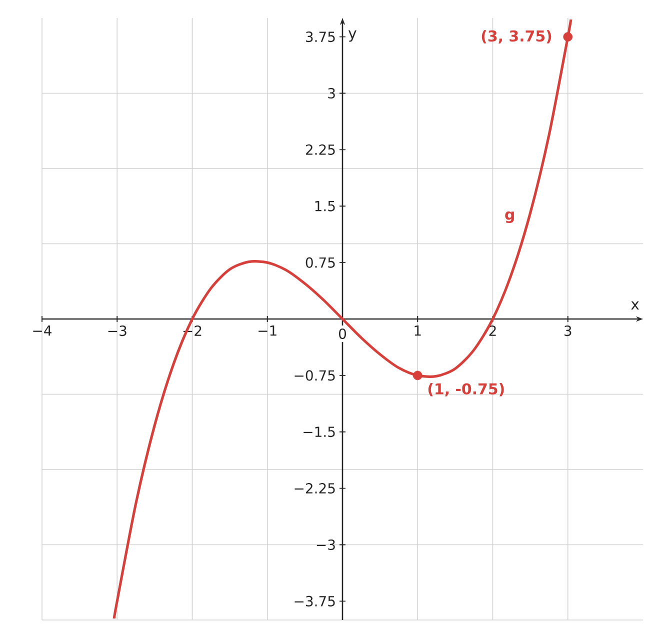 The width and height of the screenshot is (661, 638). What do you see at coordinates (331, 93) in the screenshot?
I see `y-tick-label: 3` at bounding box center [331, 93].